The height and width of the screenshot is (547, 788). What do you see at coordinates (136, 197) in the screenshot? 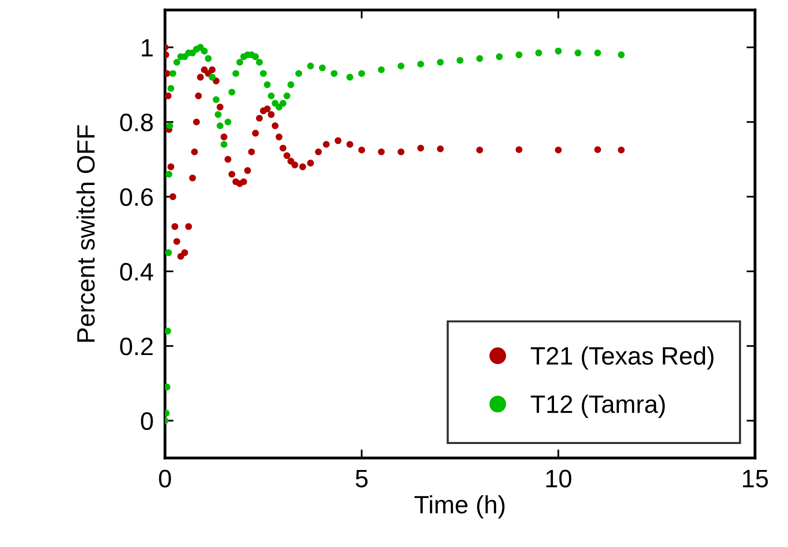
I see `y-tick-label: 0.6` at bounding box center [136, 197].